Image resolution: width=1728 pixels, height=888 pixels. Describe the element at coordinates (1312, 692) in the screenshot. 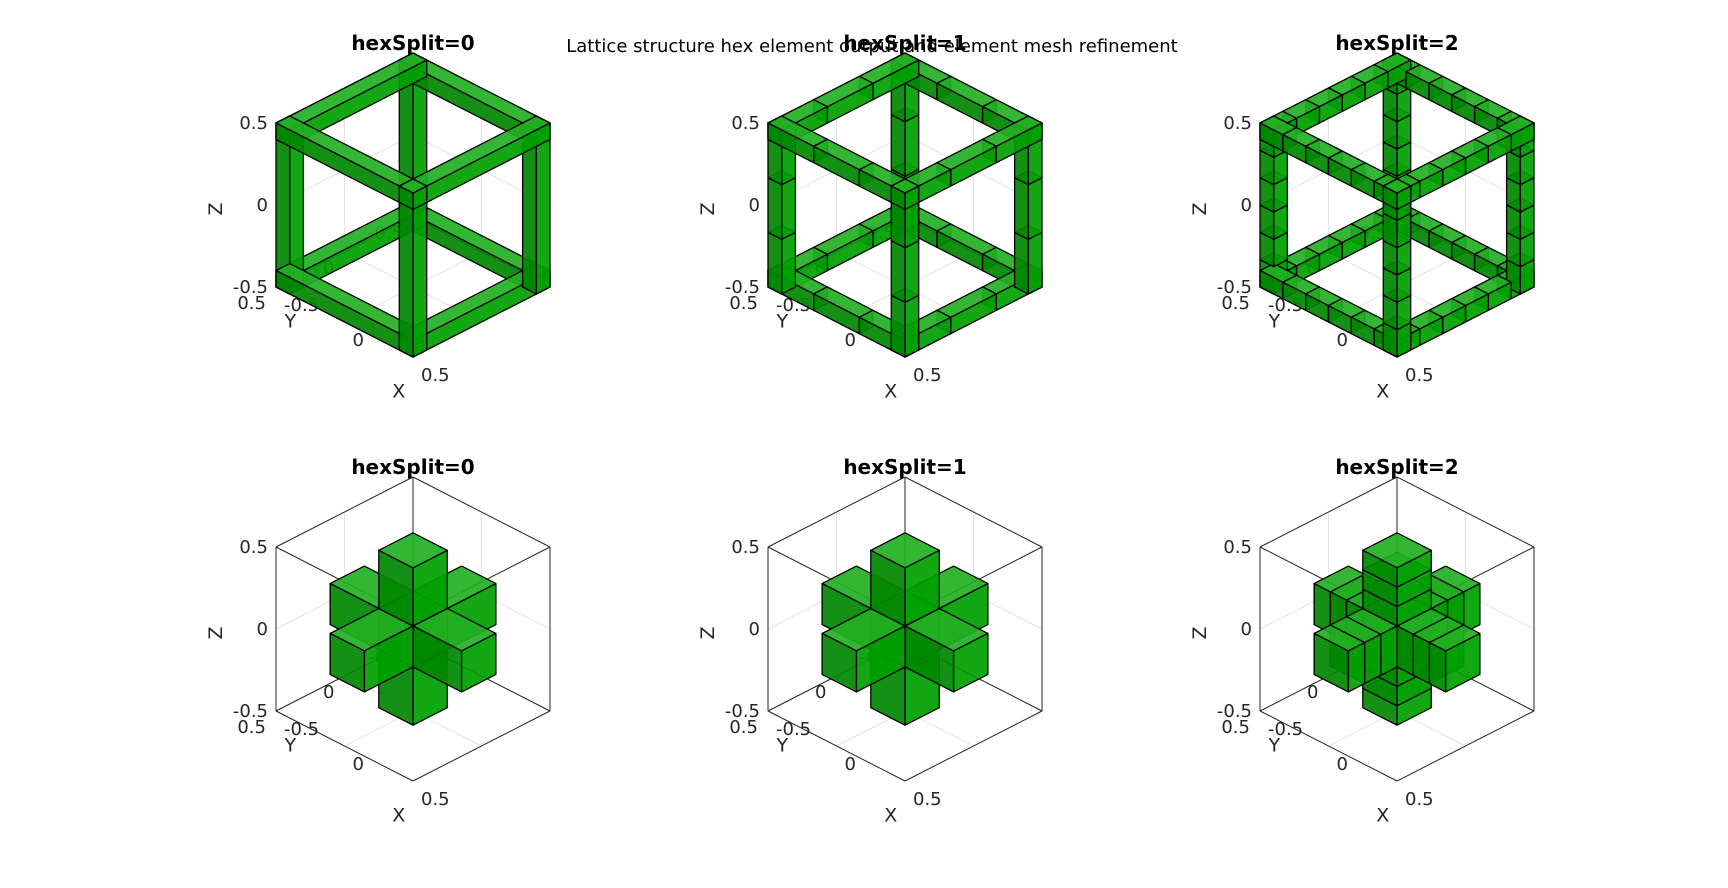

I see `panel-p23-y-tick-1: 0` at that location.